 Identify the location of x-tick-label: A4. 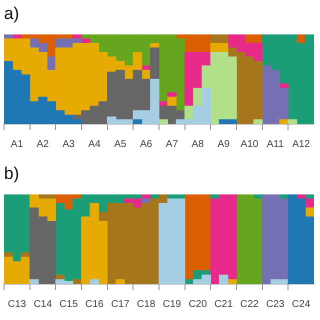
(94, 144).